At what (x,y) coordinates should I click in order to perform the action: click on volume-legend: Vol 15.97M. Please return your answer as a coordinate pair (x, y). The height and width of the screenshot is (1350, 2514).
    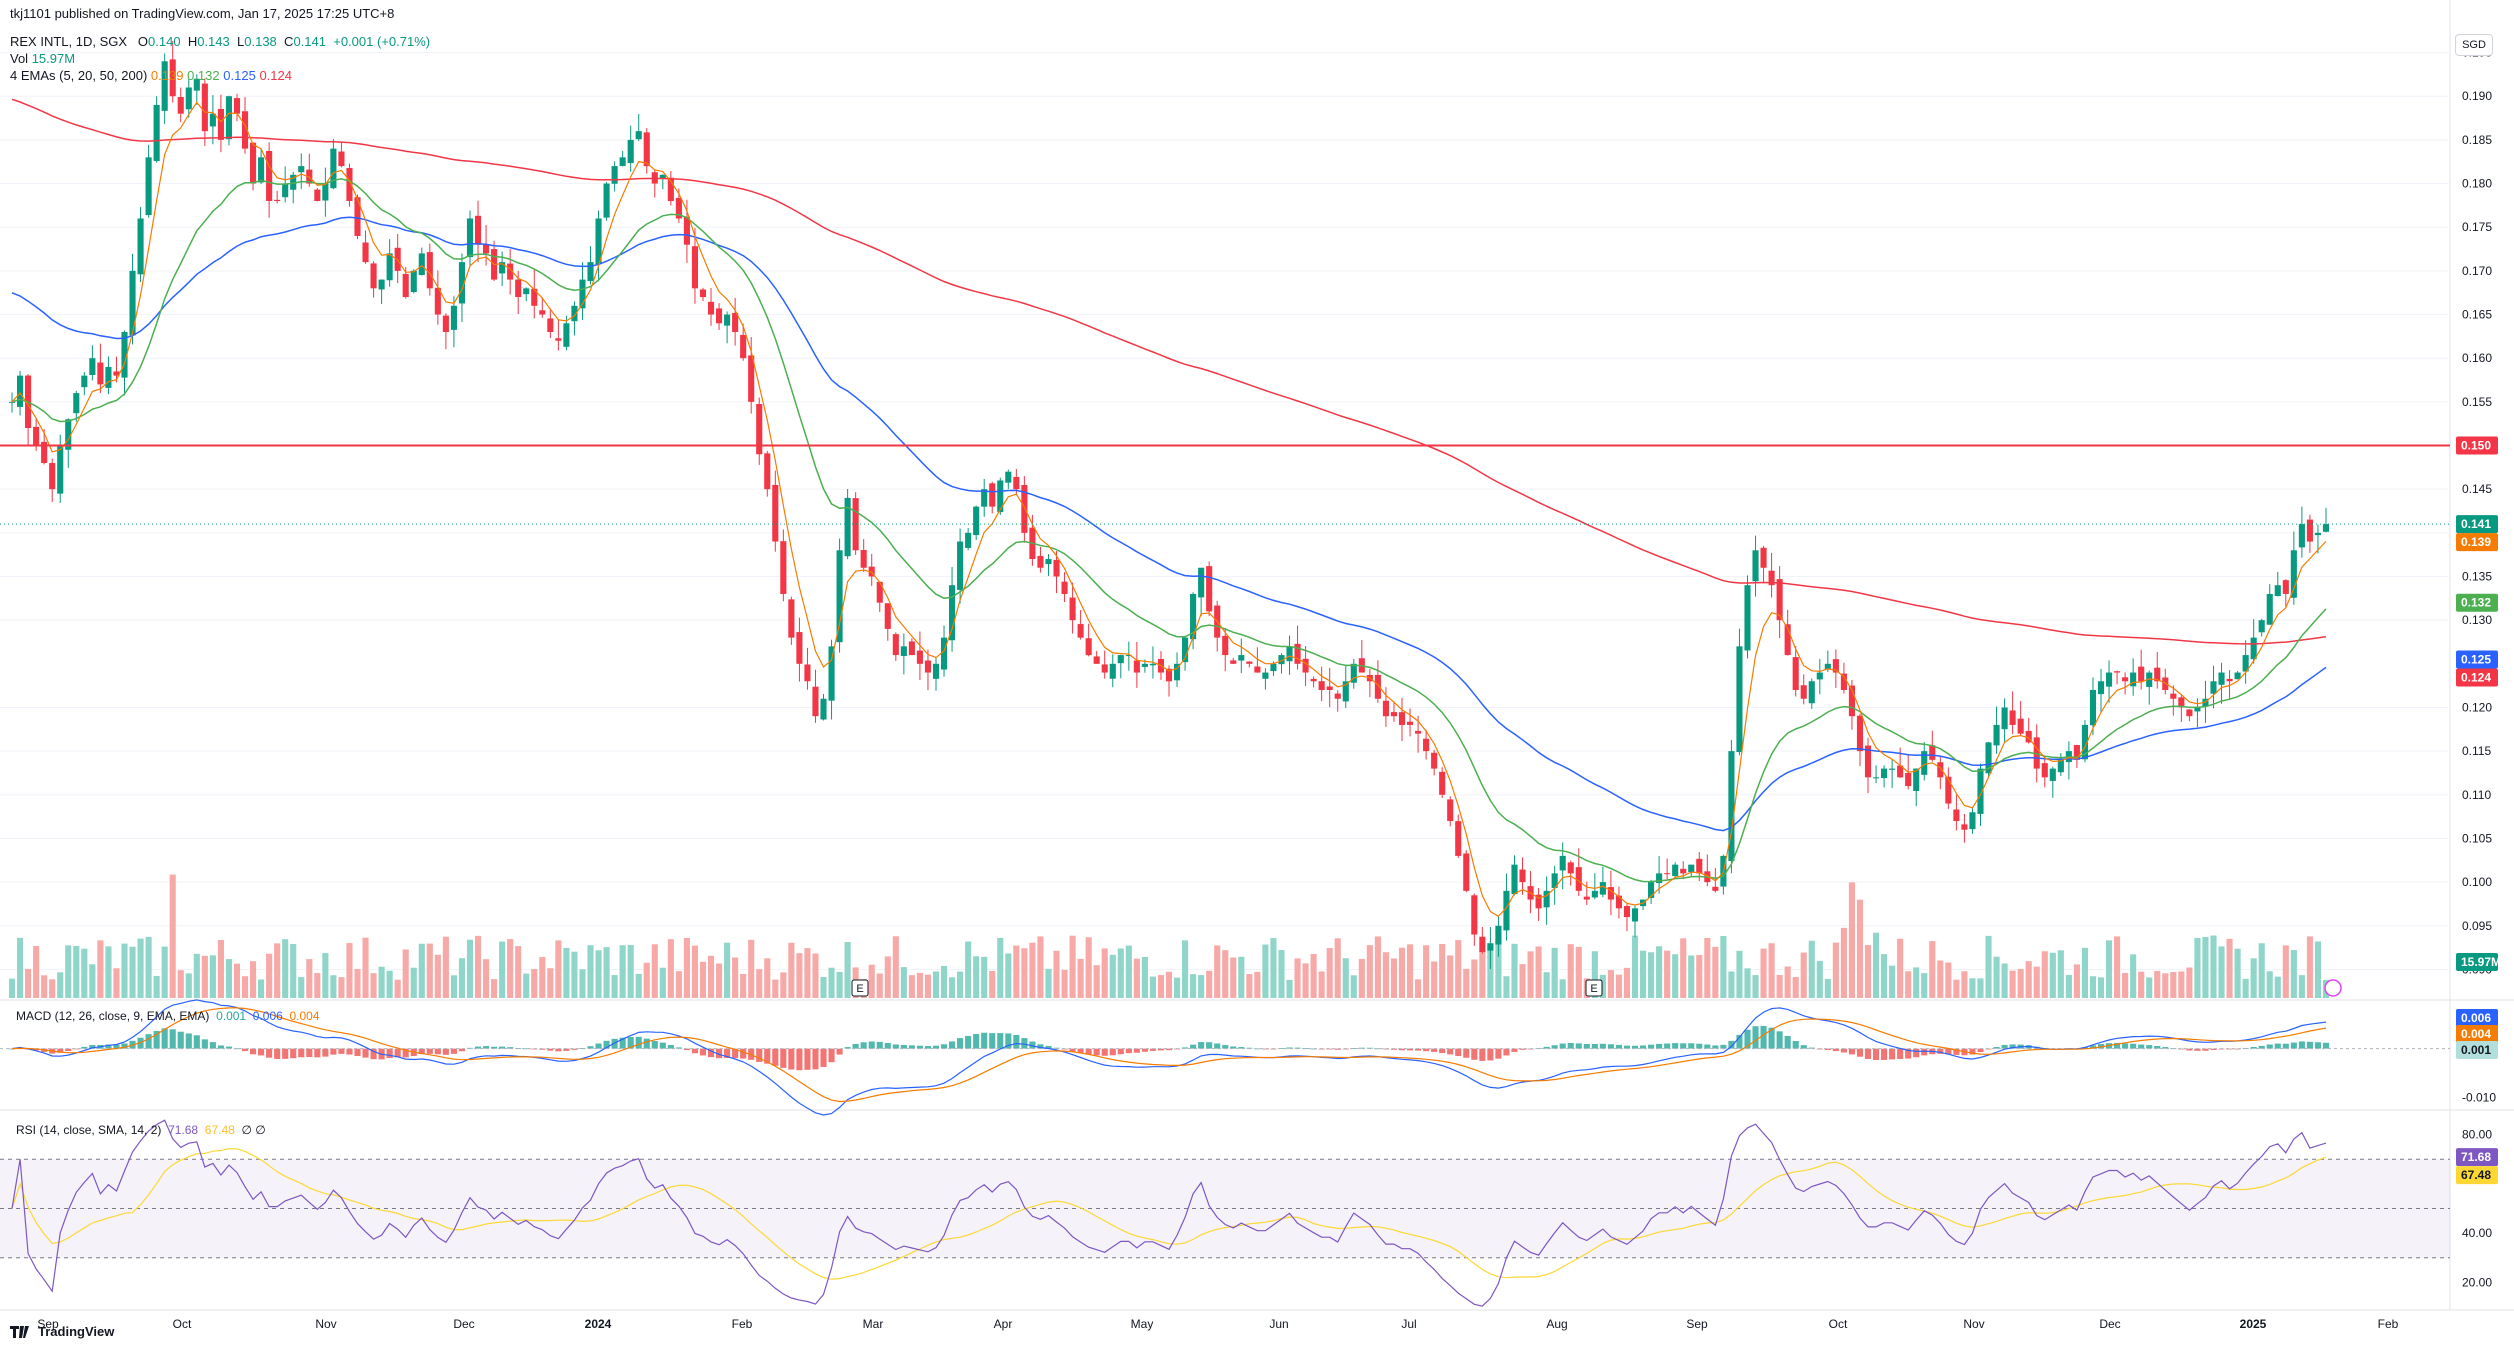
    Looking at the image, I should click on (43, 58).